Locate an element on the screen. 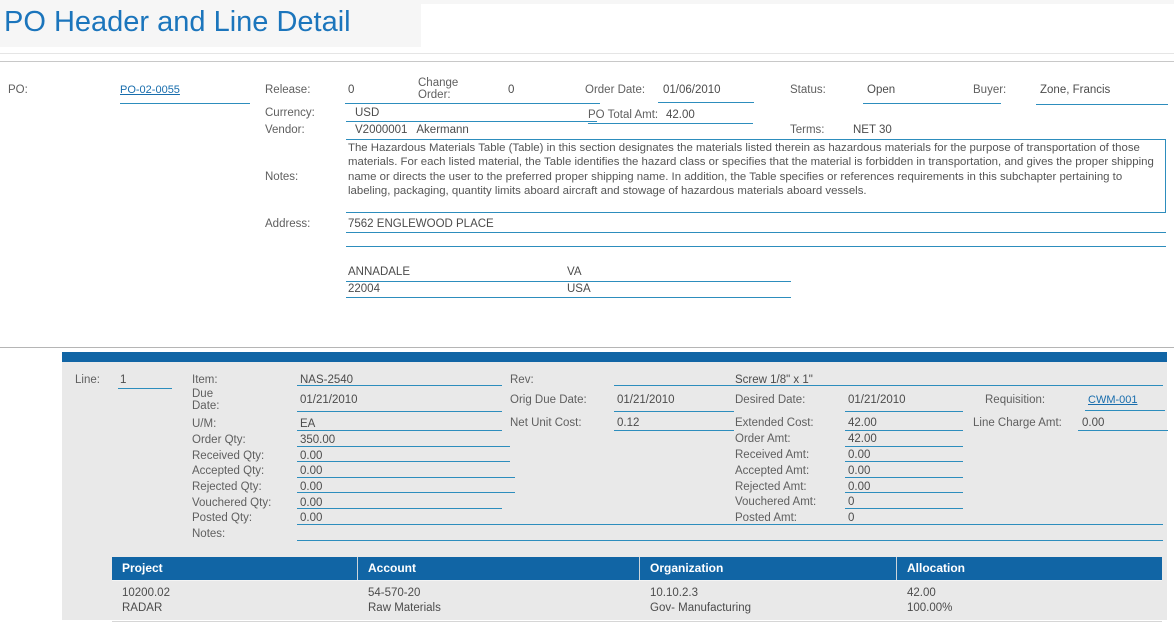  address-zip-underline is located at coordinates (460, 297).